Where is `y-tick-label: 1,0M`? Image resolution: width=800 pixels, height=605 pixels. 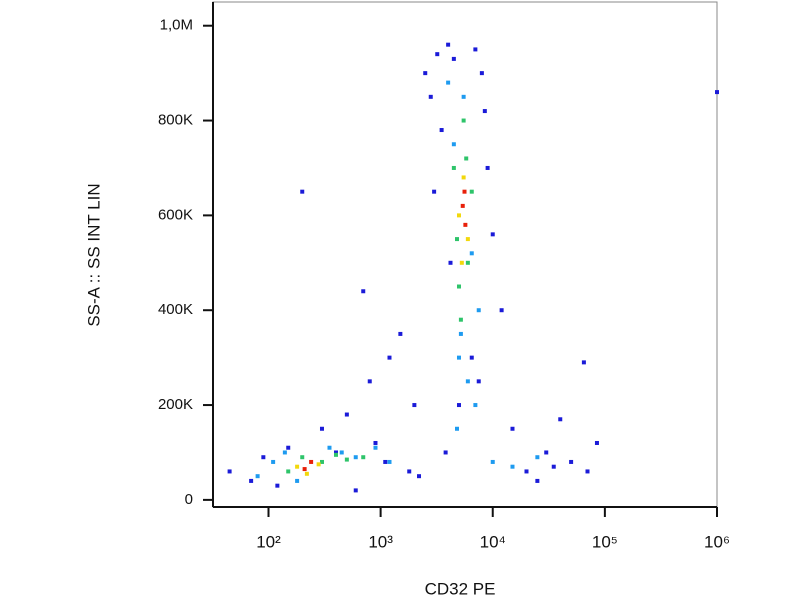
y-tick-label: 1,0M is located at coordinates (176, 25).